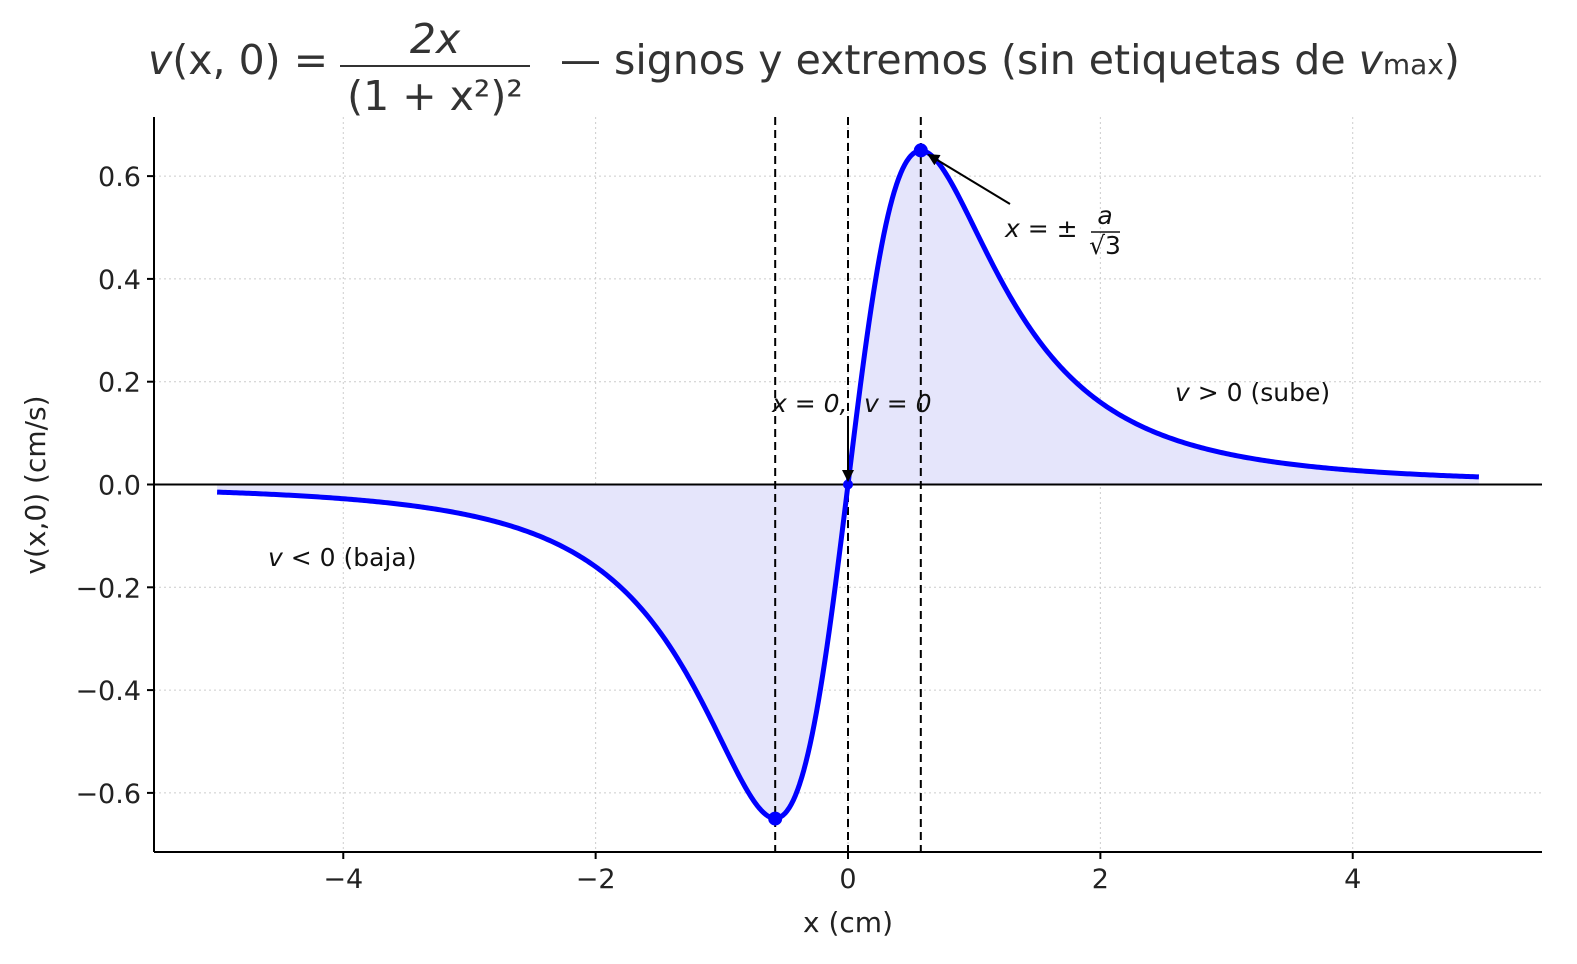  I want to click on y-axis-label: v(x,0) (cm/s), so click(35, 484).